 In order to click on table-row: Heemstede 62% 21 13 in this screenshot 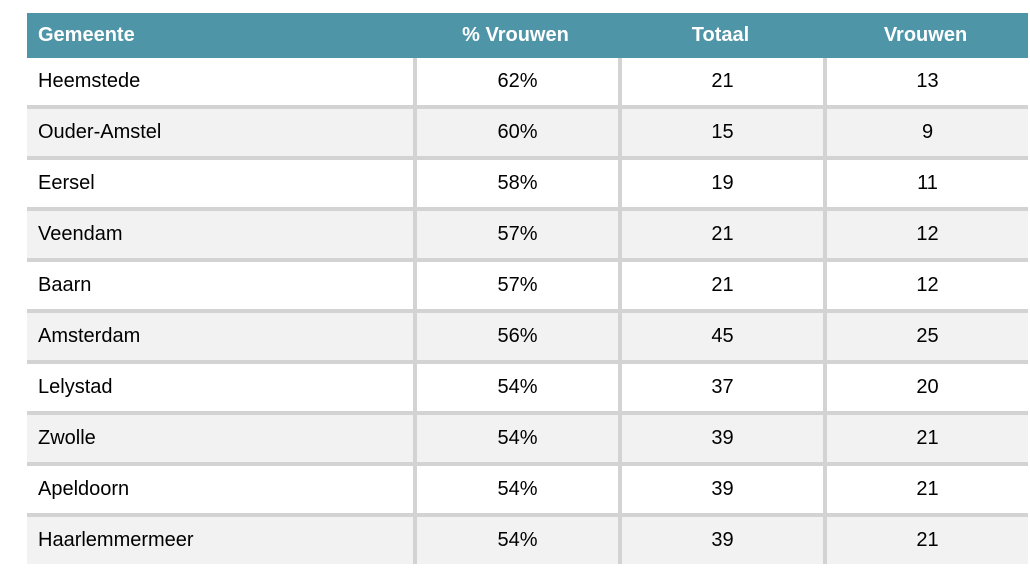, I will do `click(527, 81)`.